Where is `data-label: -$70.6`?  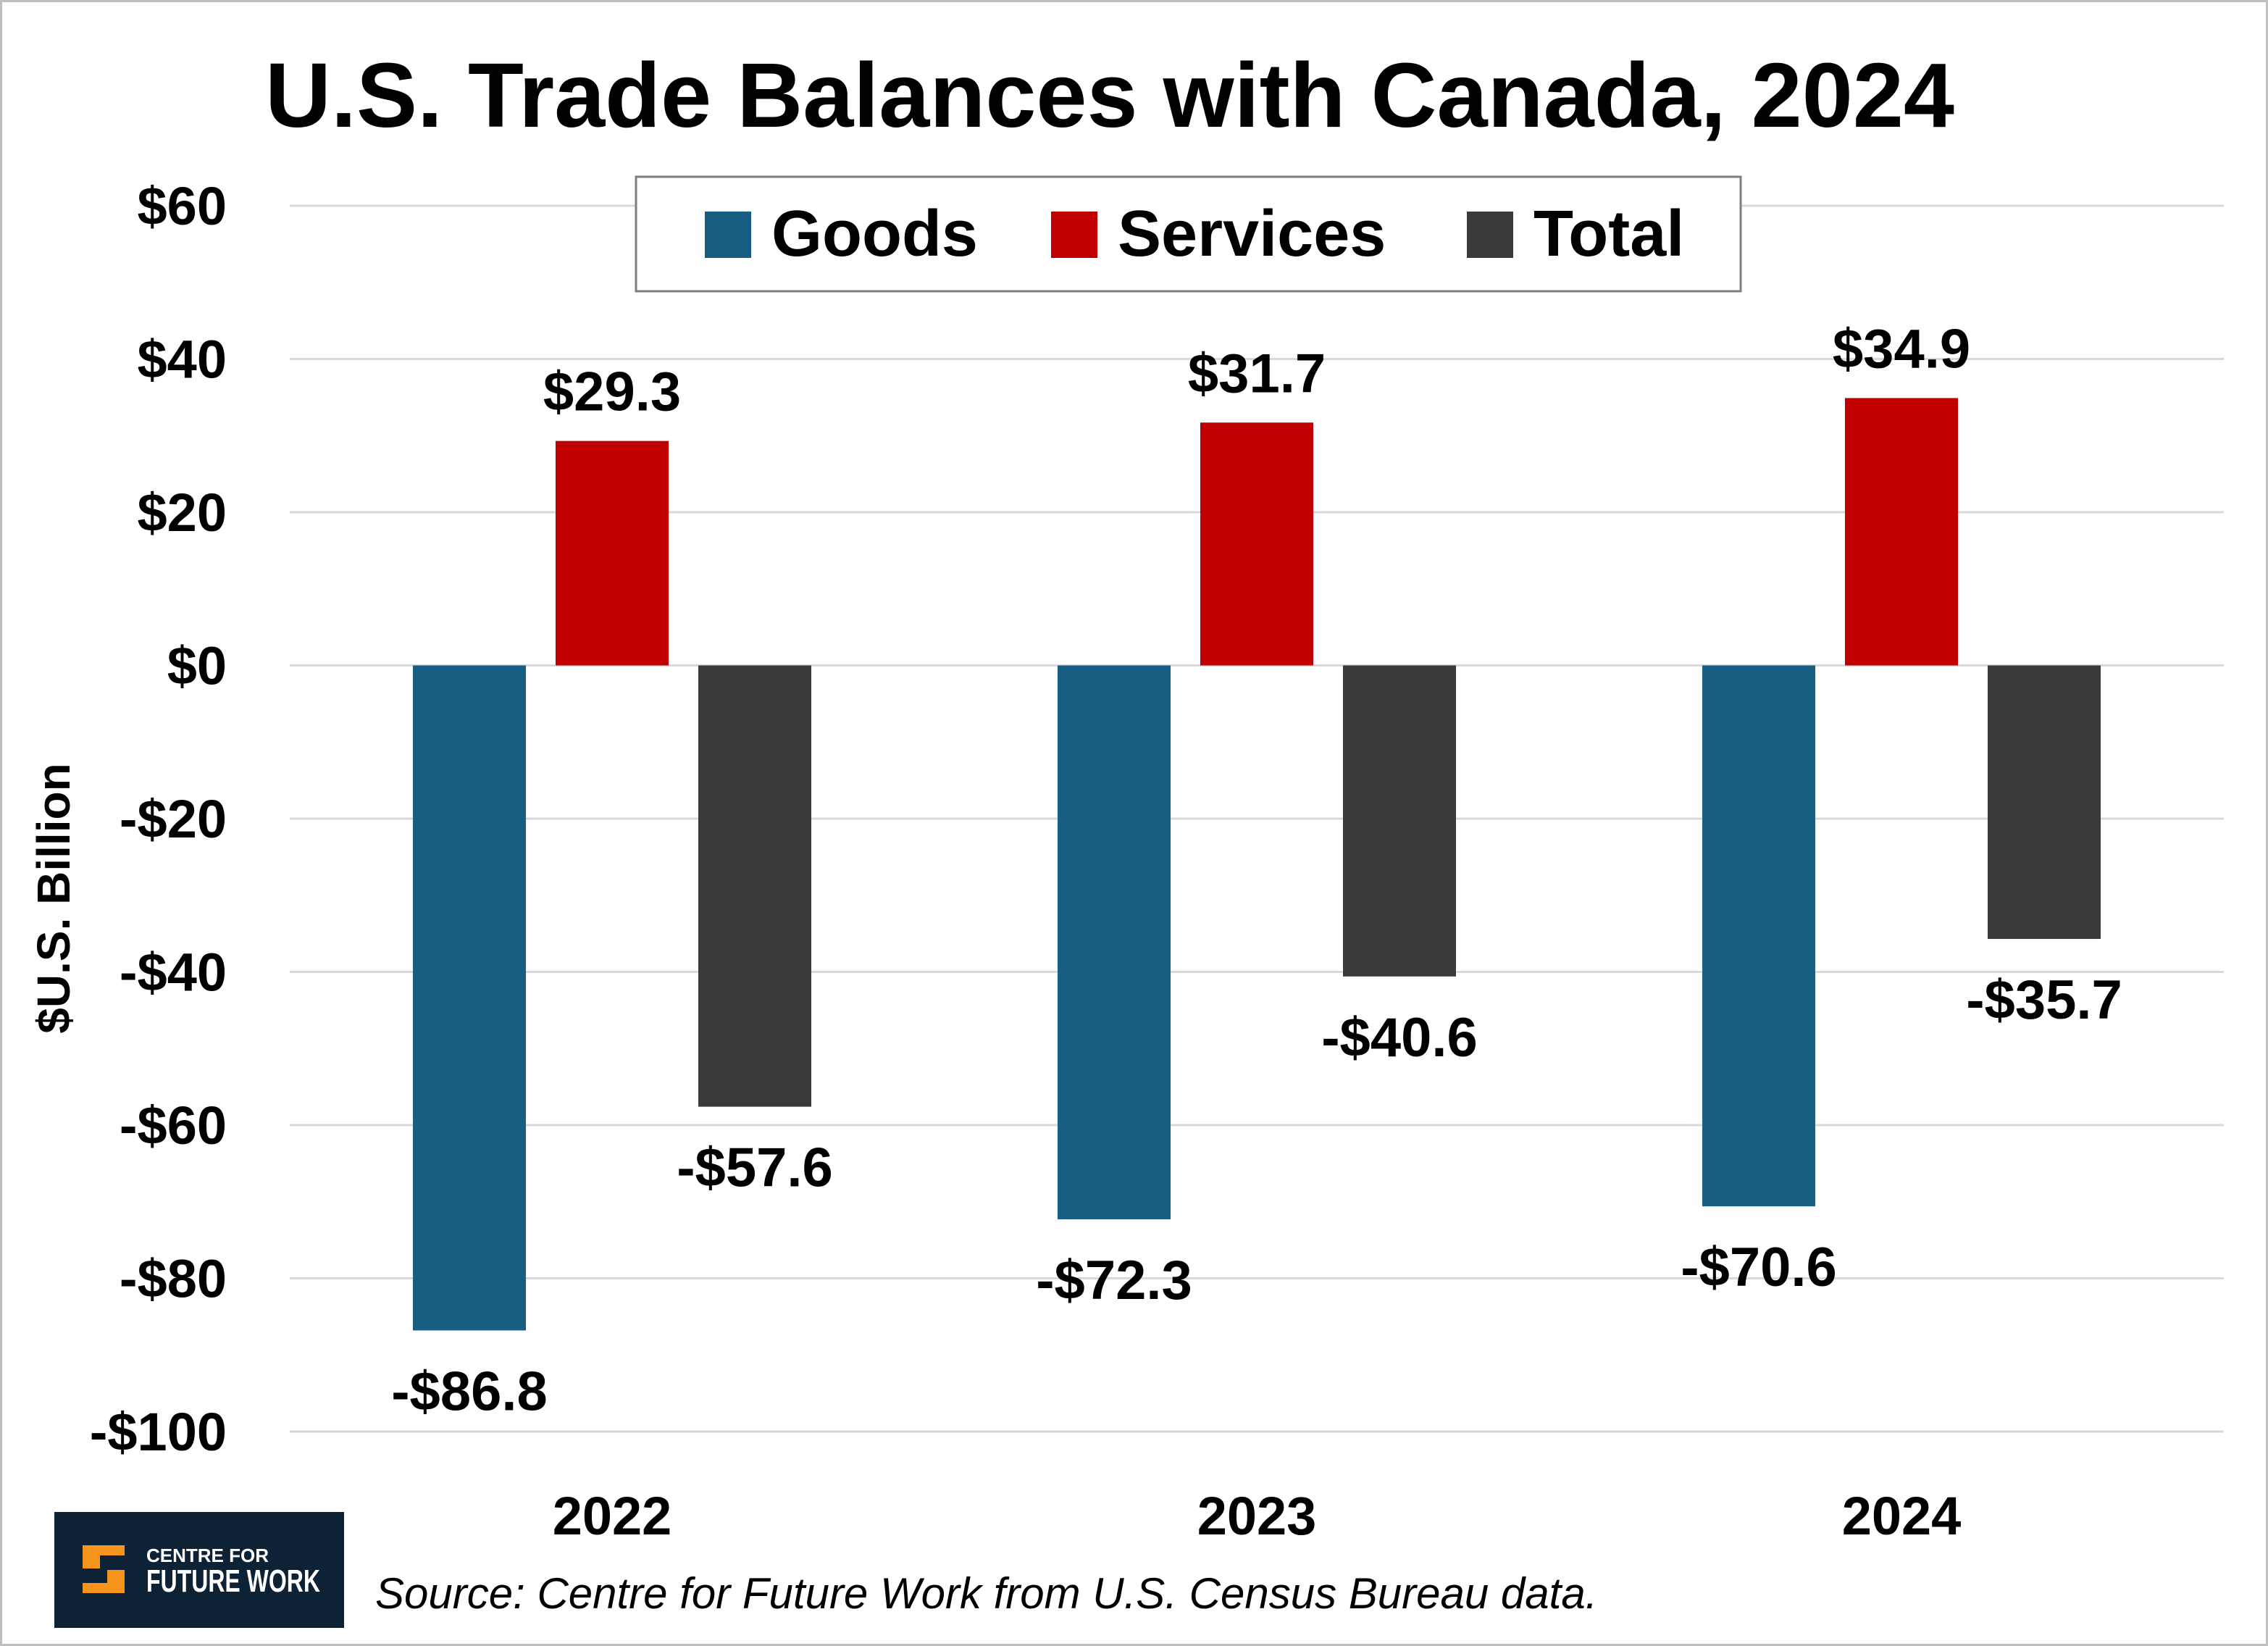
data-label: -$70.6 is located at coordinates (1759, 1267).